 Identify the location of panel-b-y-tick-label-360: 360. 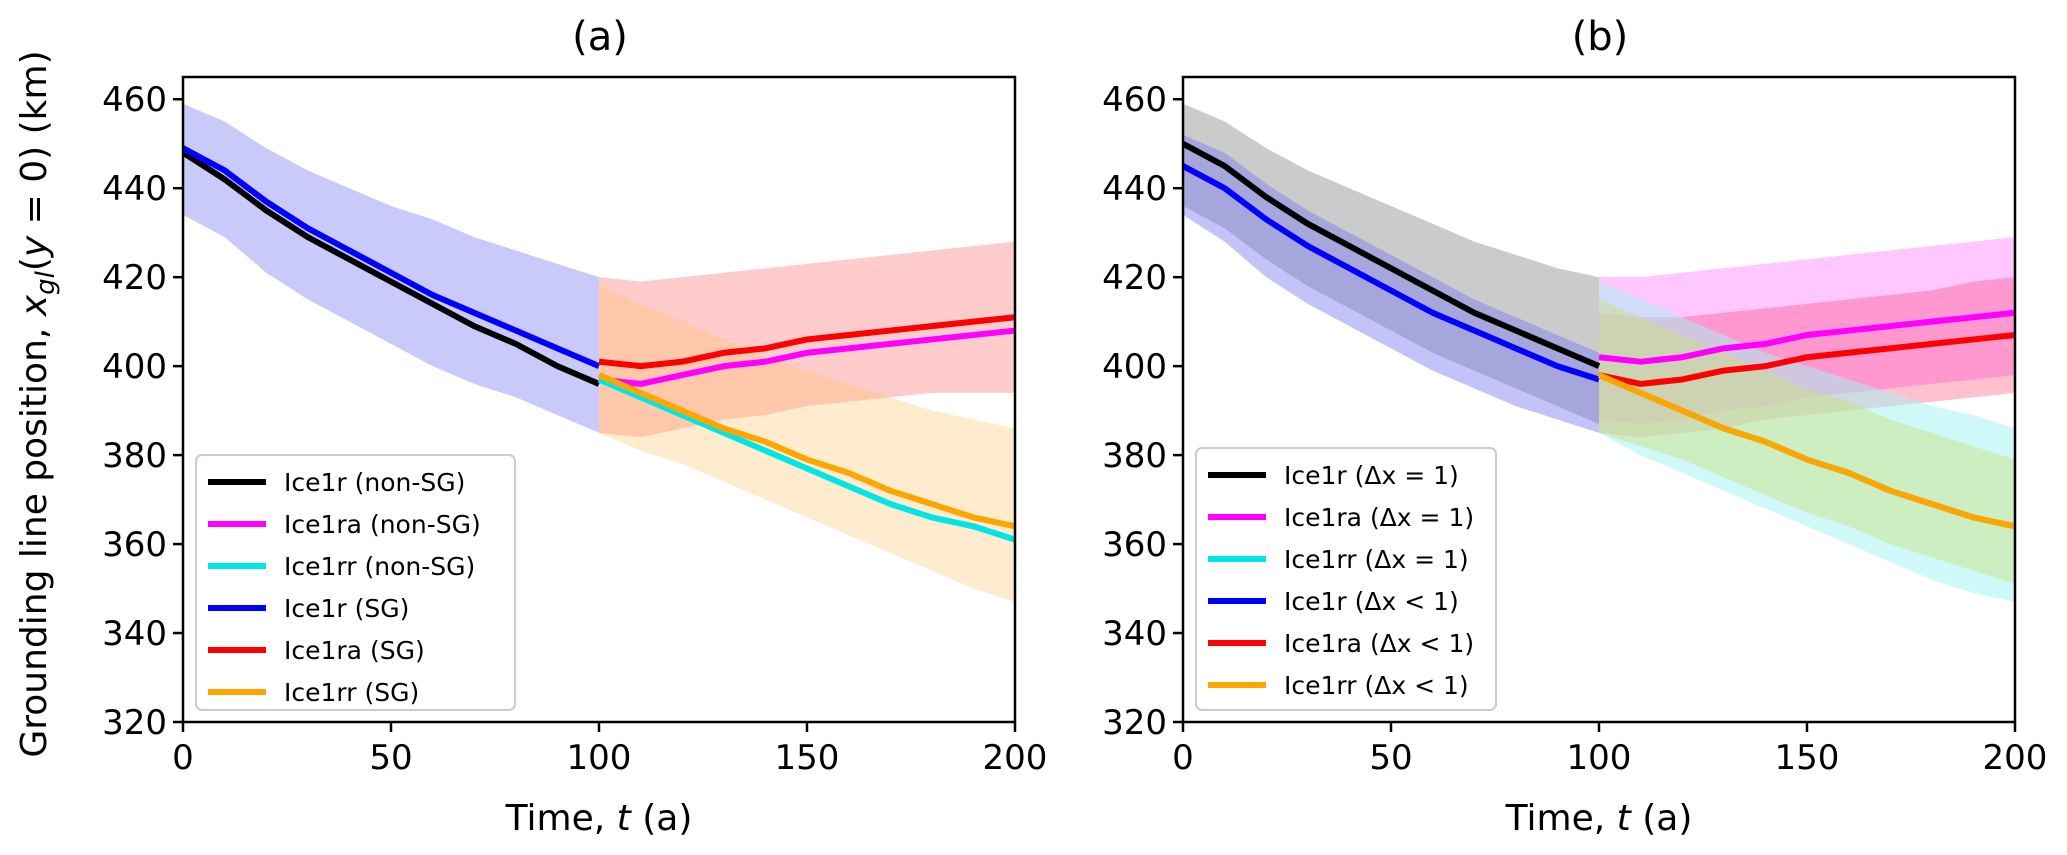
(1134, 545).